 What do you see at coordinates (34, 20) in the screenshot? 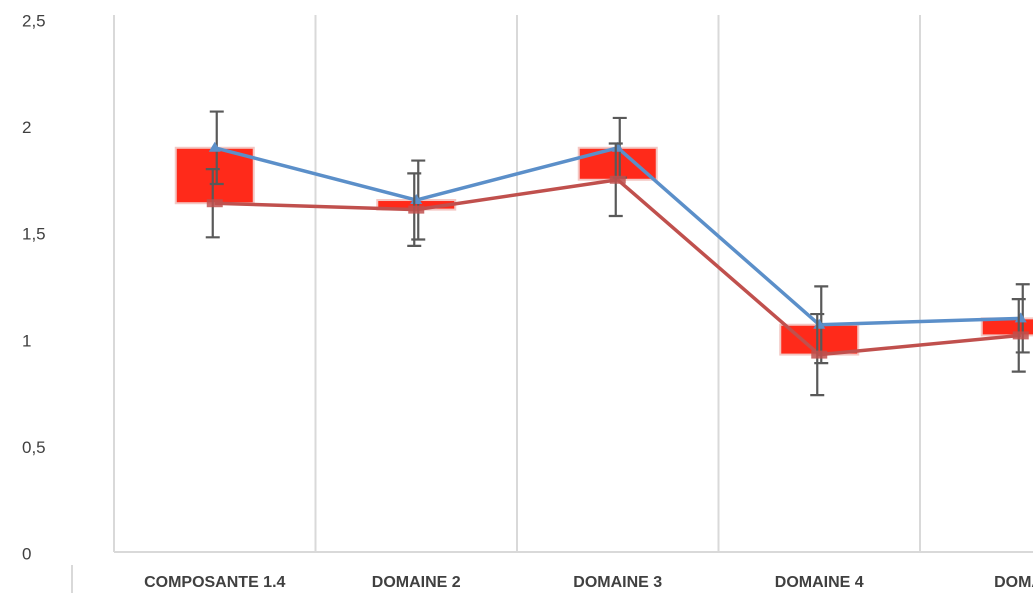
I see `y-tick-label: 2,5` at bounding box center [34, 20].